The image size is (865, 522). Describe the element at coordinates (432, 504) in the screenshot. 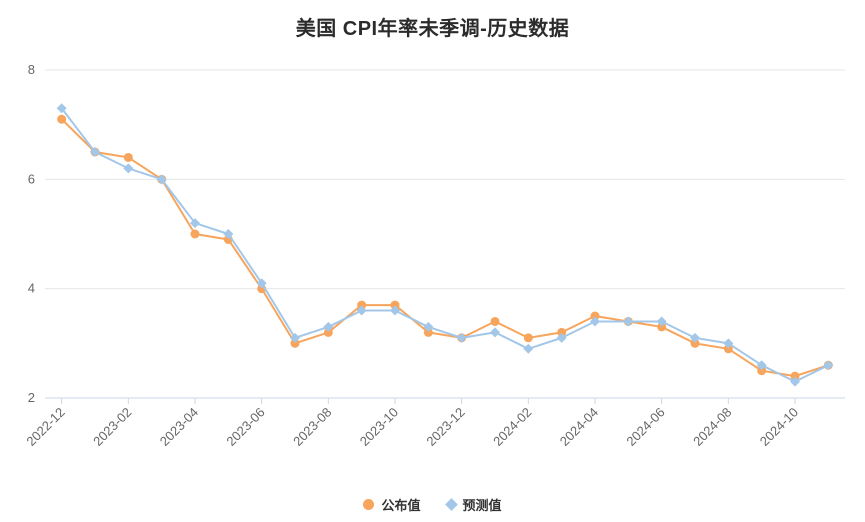

I see `chart-legend: 公布值 预测值` at that location.